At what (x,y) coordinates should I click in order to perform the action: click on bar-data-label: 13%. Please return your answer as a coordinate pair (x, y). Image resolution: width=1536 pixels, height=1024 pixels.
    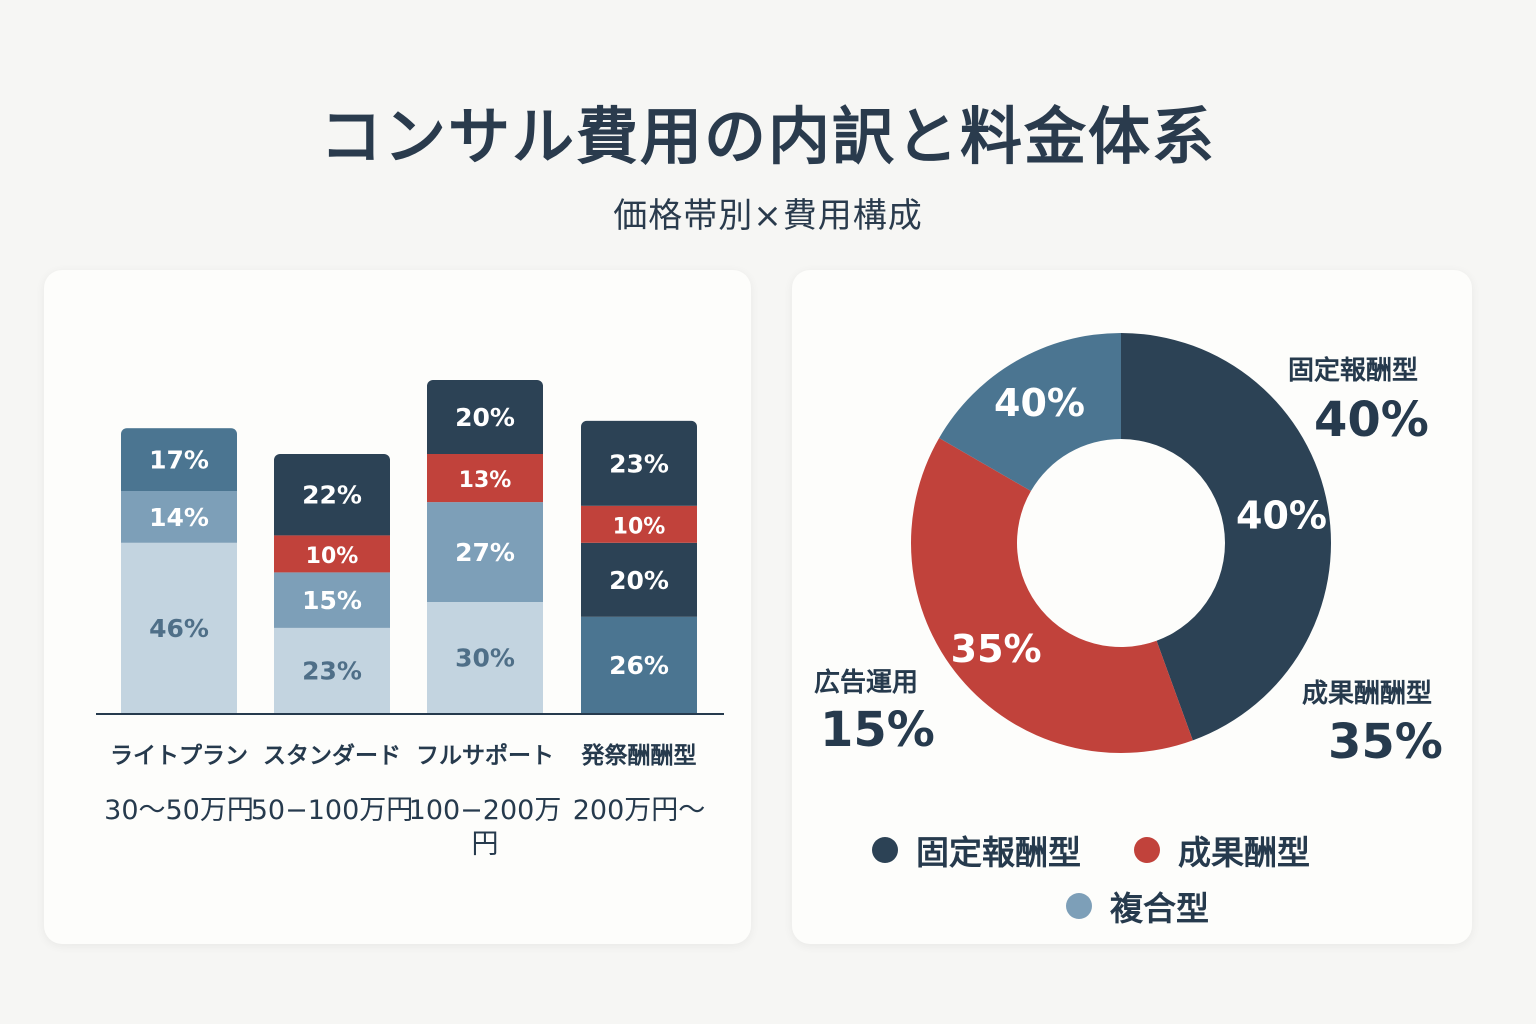
    Looking at the image, I should click on (485, 480).